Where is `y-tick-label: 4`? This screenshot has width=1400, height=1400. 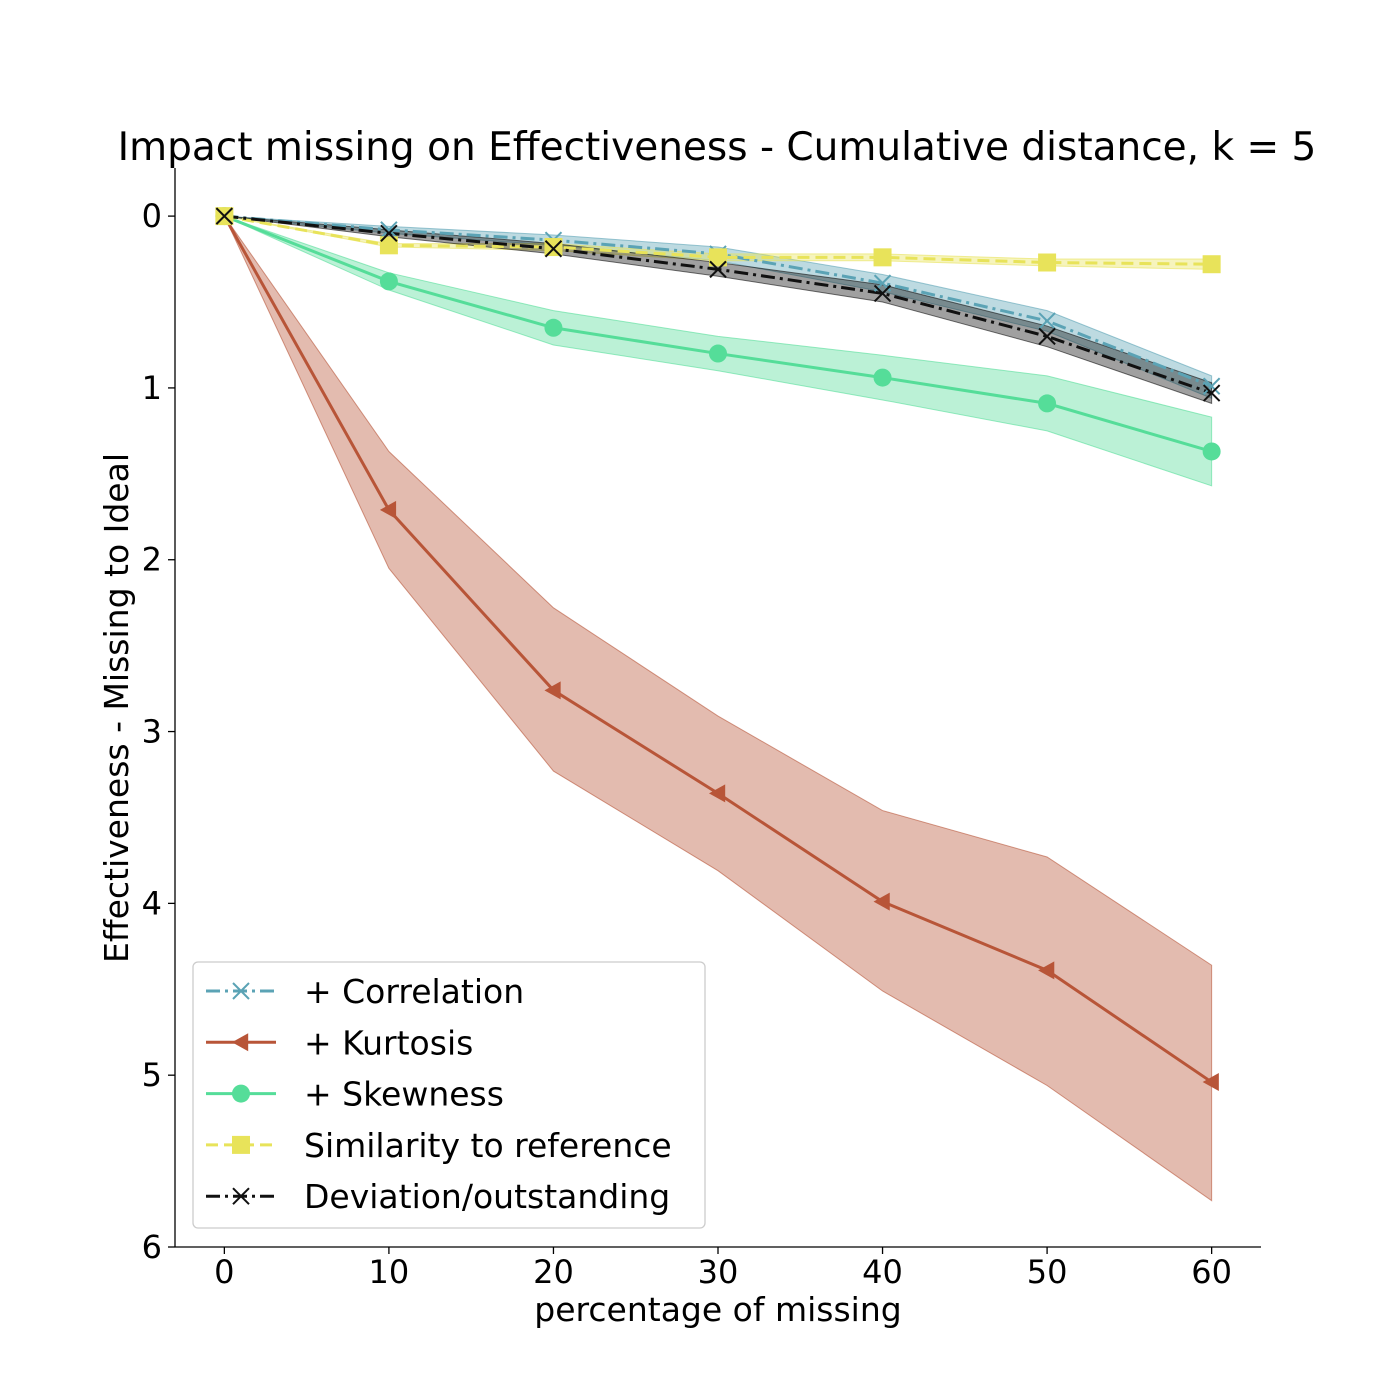 y-tick-label: 4 is located at coordinates (152, 903).